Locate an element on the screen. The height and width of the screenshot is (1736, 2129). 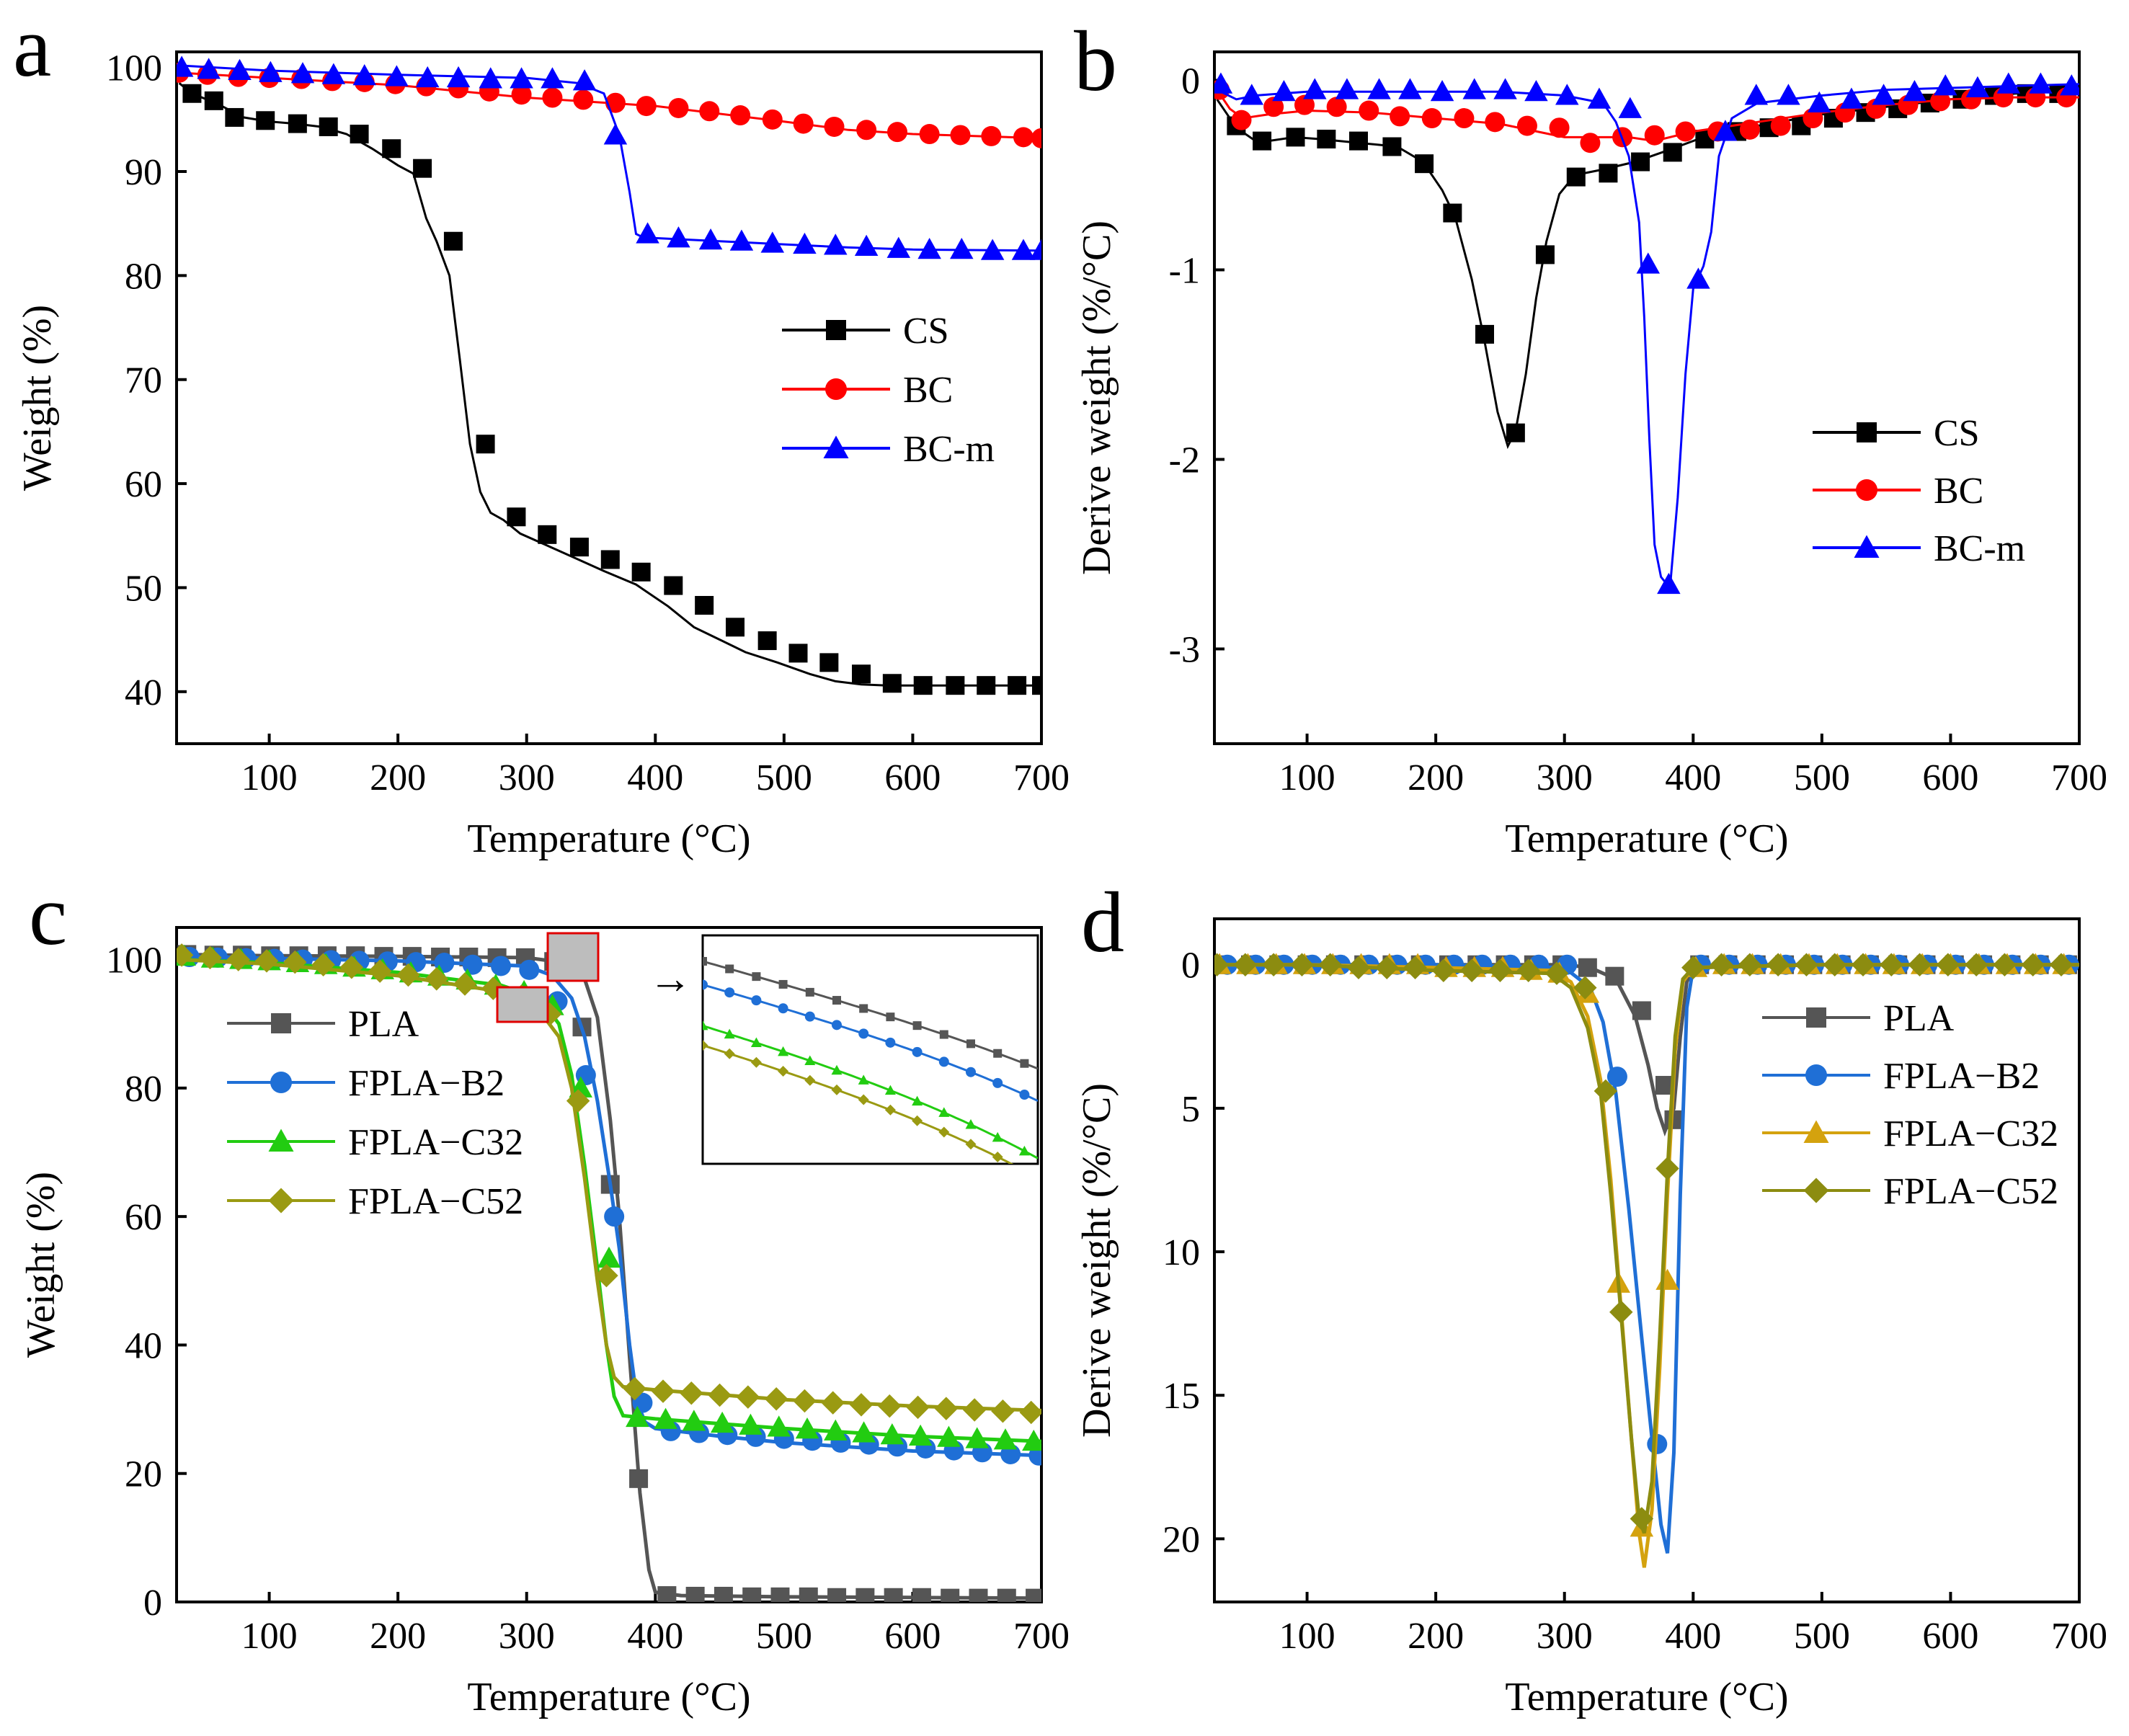
y-tick-label: 50 is located at coordinates (143, 589).